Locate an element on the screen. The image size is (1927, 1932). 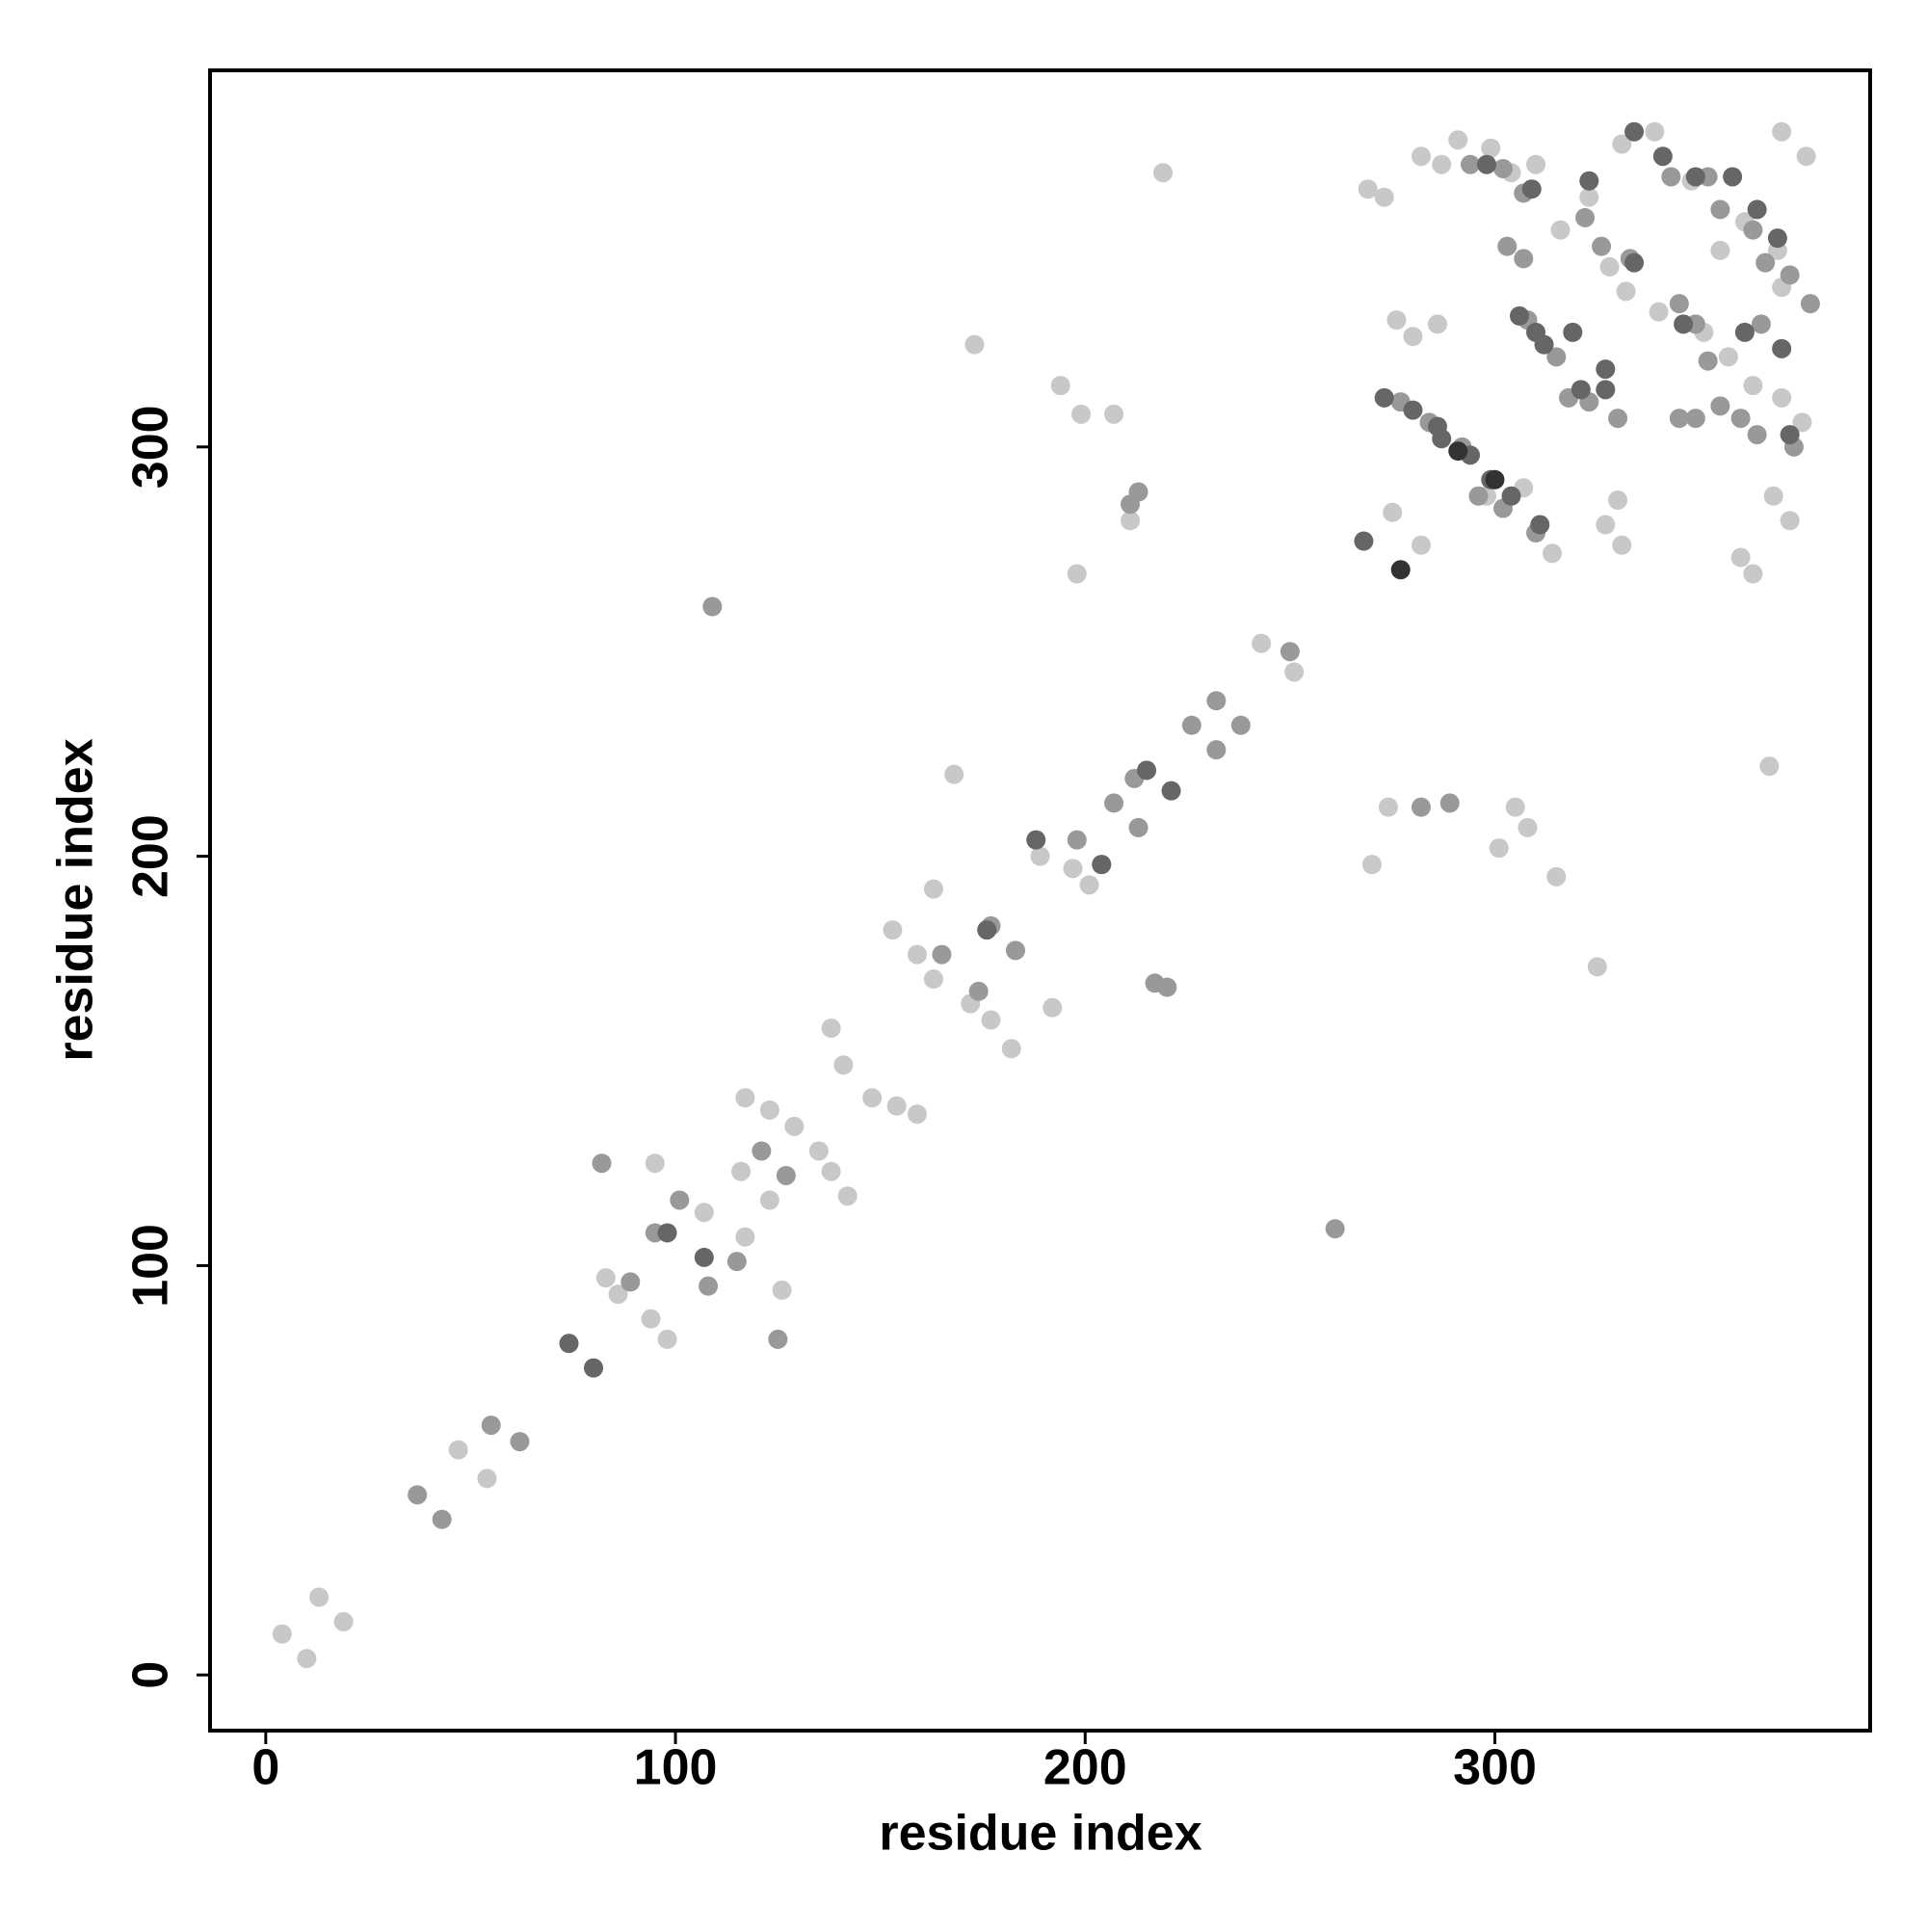
x-tick-label: 0 is located at coordinates (265, 1768).